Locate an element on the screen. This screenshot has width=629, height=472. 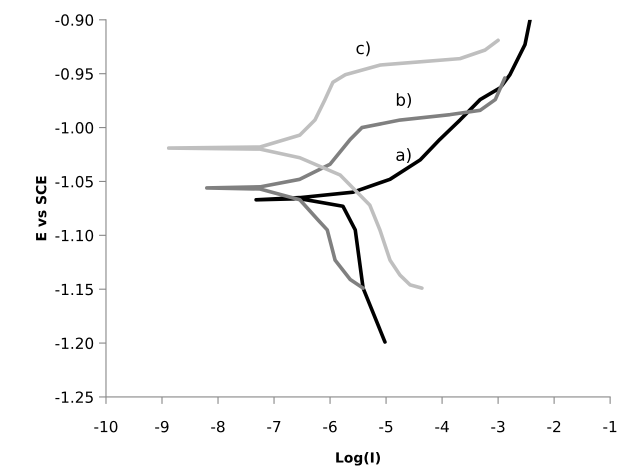
y-tick-label: -0.95 is located at coordinates (74, 74).